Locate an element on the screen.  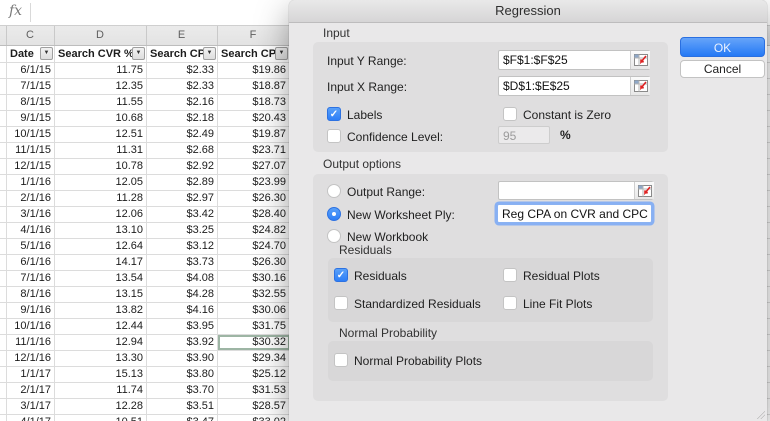
cell: $2.16 is located at coordinates (182, 102).